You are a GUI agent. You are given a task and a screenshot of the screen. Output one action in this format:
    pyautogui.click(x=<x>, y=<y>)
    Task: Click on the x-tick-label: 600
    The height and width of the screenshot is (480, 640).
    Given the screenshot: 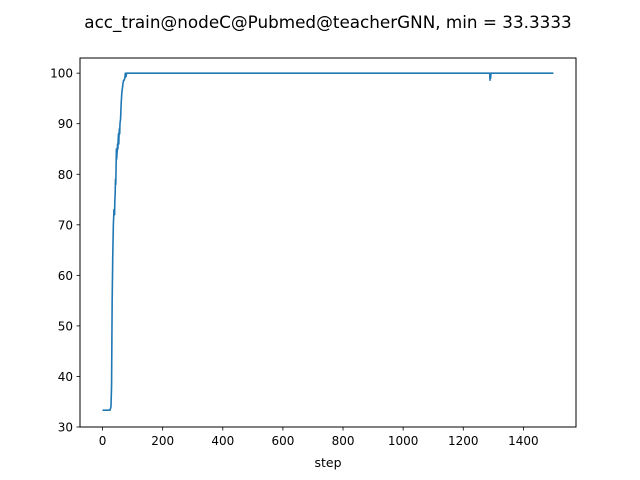 What is the action you would take?
    pyautogui.click(x=282, y=441)
    